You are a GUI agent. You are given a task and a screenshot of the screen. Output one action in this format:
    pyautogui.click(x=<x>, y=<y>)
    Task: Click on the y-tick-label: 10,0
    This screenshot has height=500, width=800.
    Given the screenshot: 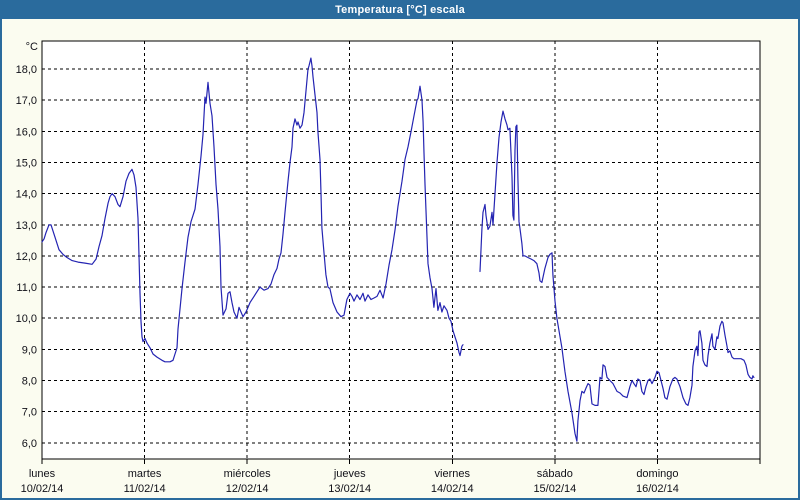 What is the action you would take?
    pyautogui.click(x=26, y=319)
    